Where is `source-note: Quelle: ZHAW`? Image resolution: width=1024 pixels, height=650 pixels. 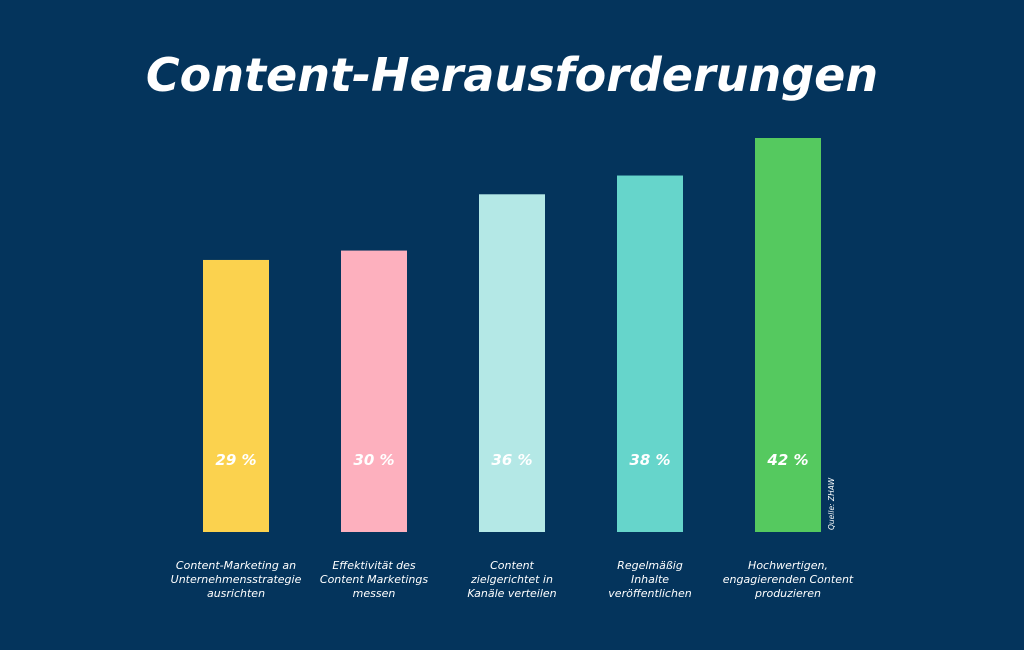 source-note: Quelle: ZHAW is located at coordinates (831, 503).